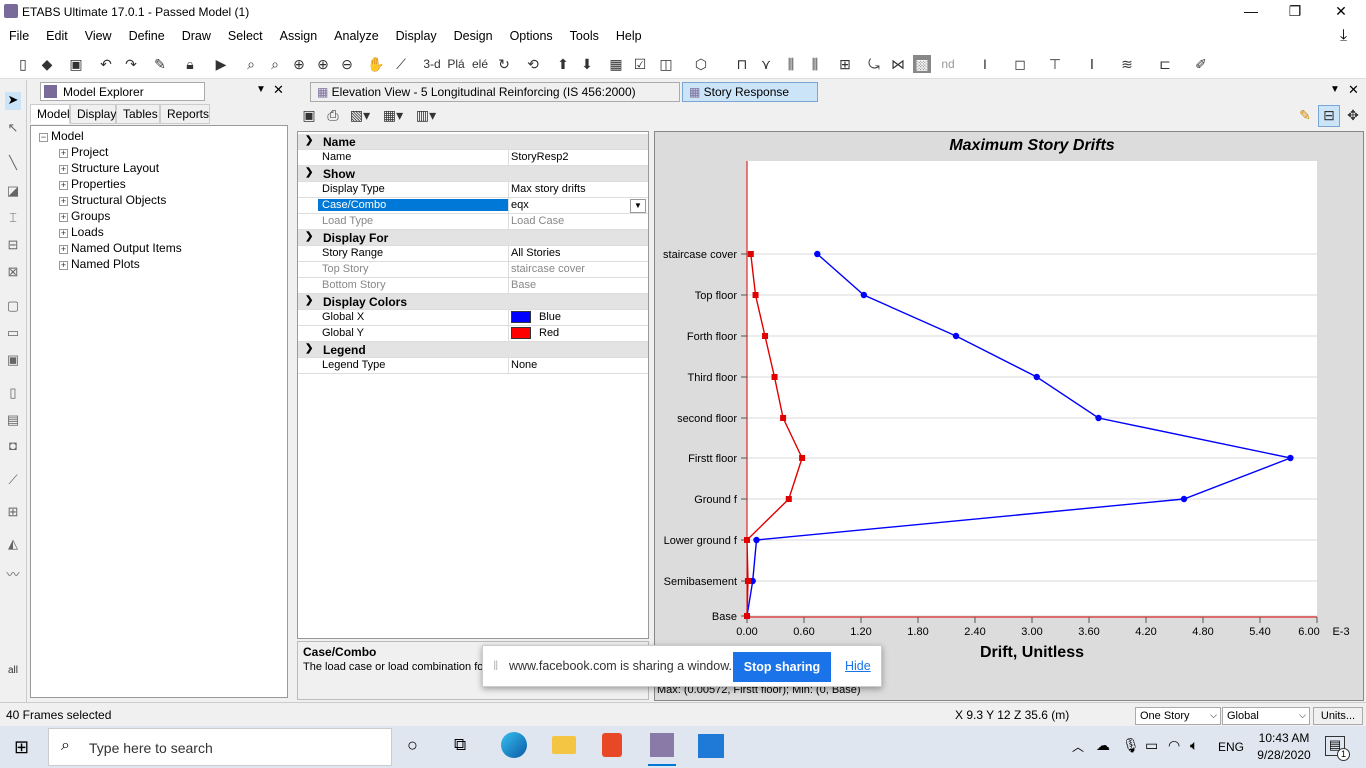  I want to click on menu-help: Help, so click(628, 36).